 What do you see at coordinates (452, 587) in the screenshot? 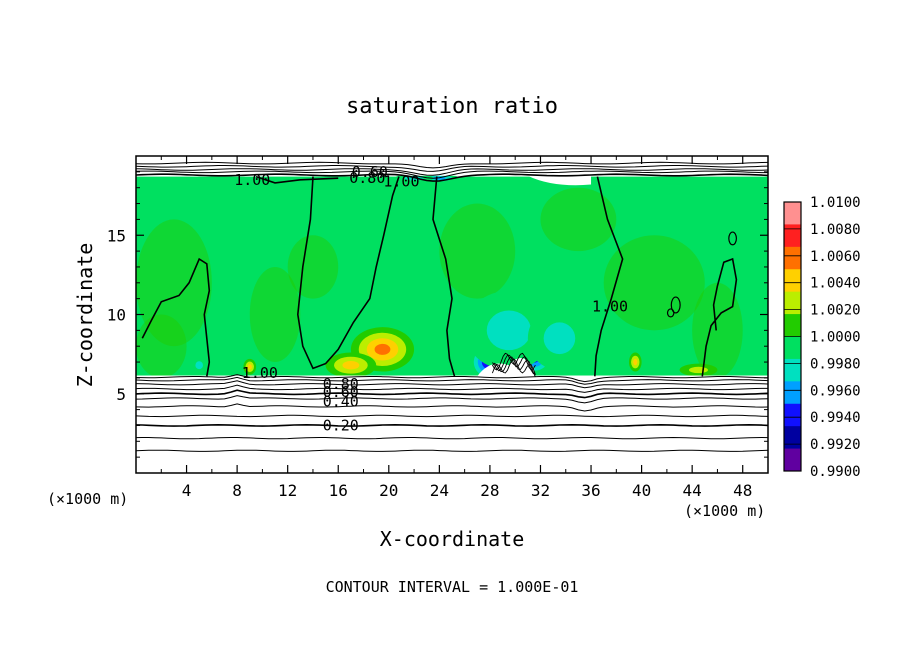
I see `contour-interval-note: CONTOUR INTERVAL = 1.000E-01` at bounding box center [452, 587].